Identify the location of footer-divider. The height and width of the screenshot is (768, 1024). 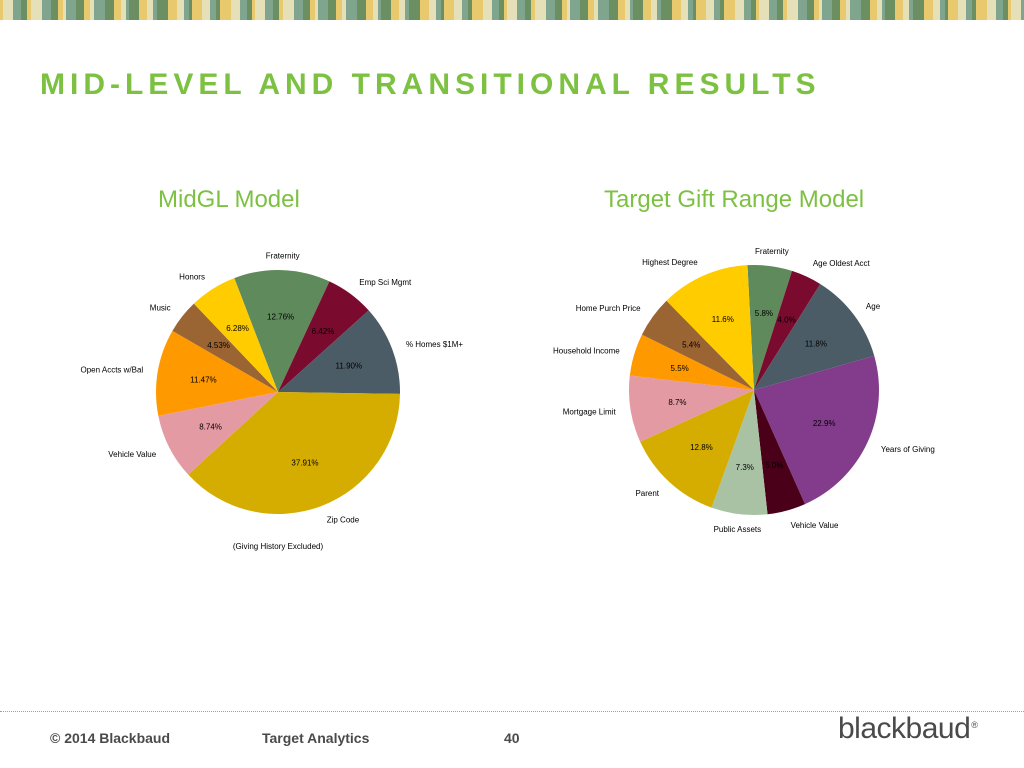
(512, 711).